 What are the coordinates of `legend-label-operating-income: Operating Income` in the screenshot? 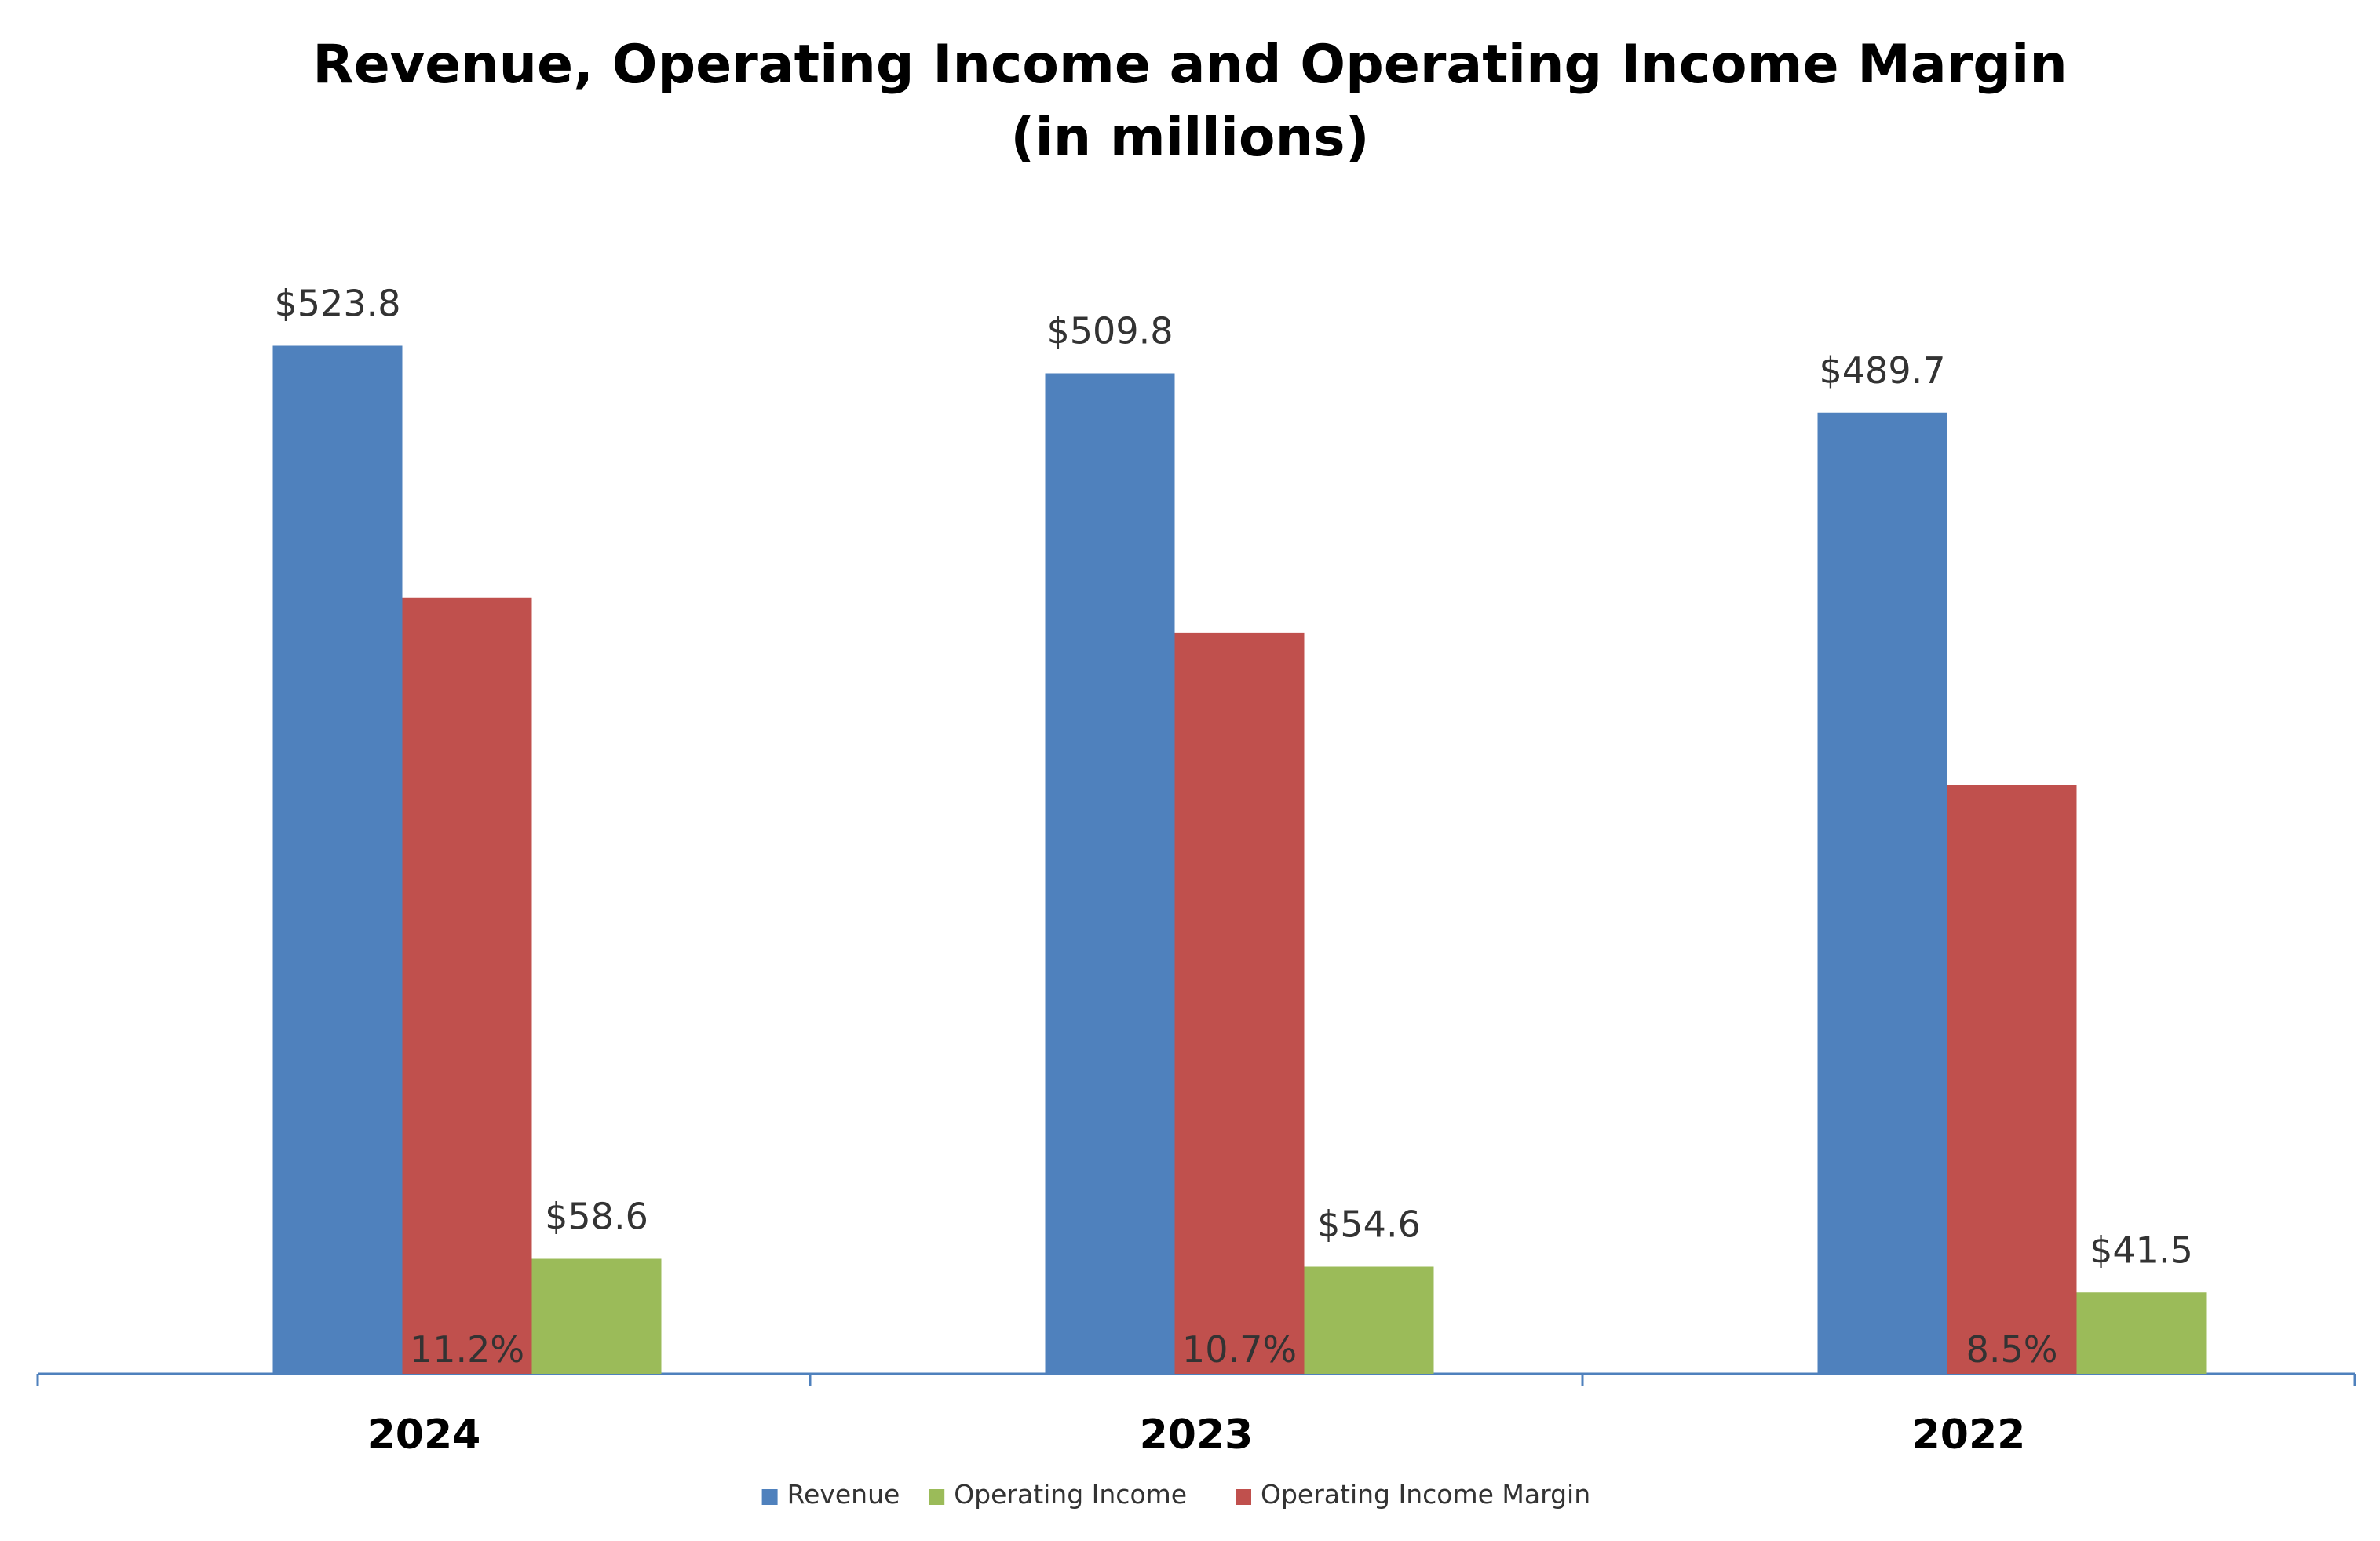 It's located at (1070, 1494).